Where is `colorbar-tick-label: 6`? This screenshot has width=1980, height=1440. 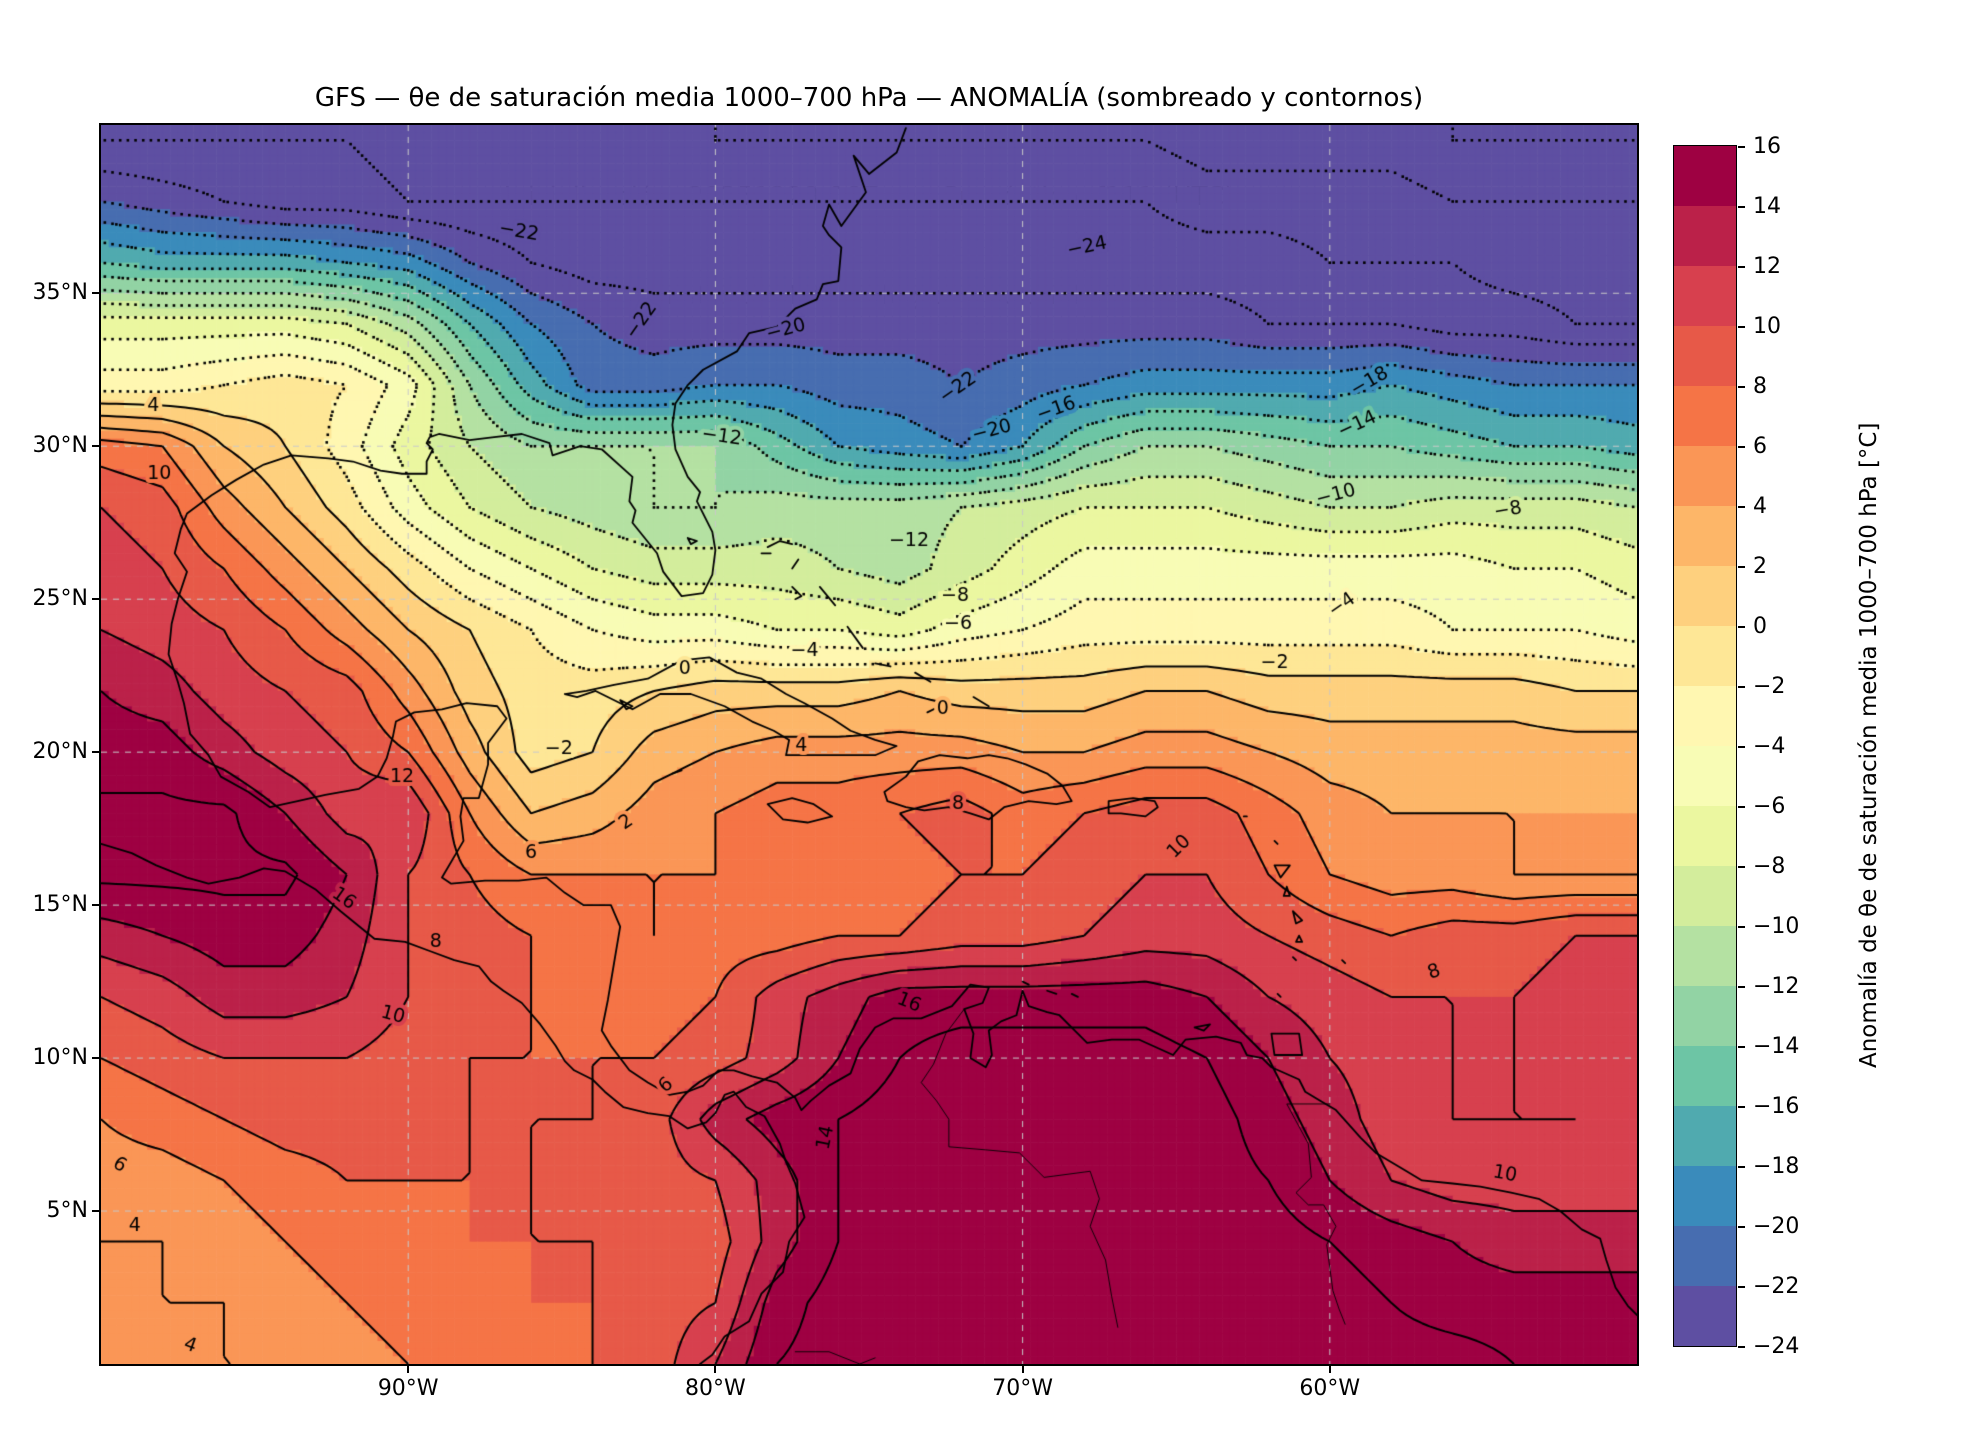 colorbar-tick-label: 6 is located at coordinates (1760, 446).